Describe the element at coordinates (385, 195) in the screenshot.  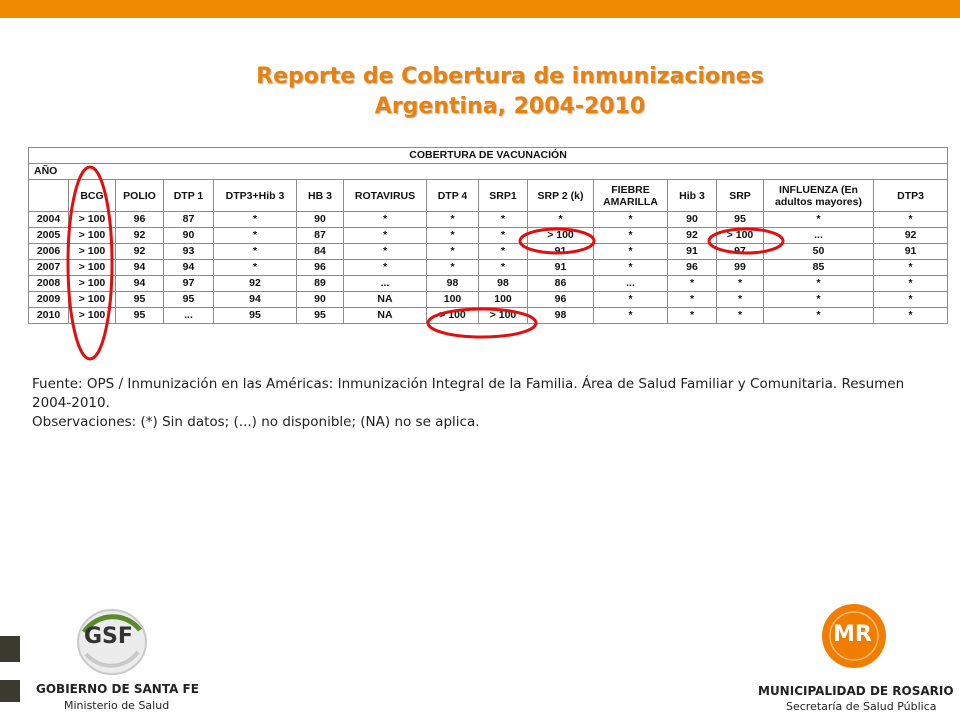
I see `column-header: ROTAVIRUS` at that location.